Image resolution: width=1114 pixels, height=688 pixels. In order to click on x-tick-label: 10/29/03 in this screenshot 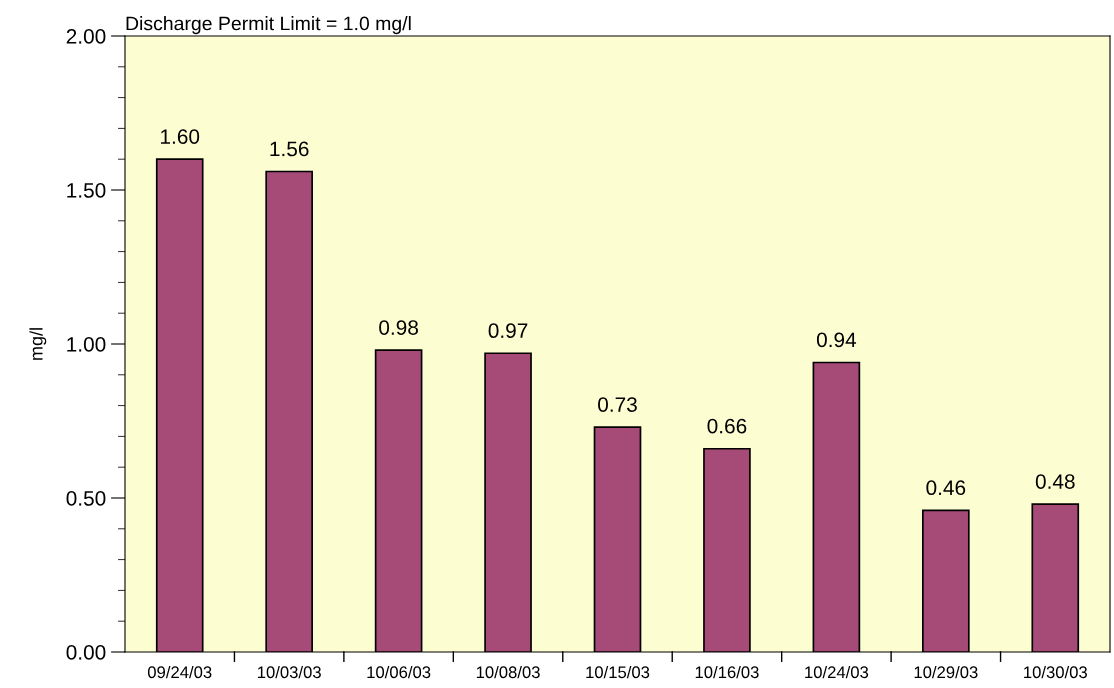, I will do `click(946, 672)`.